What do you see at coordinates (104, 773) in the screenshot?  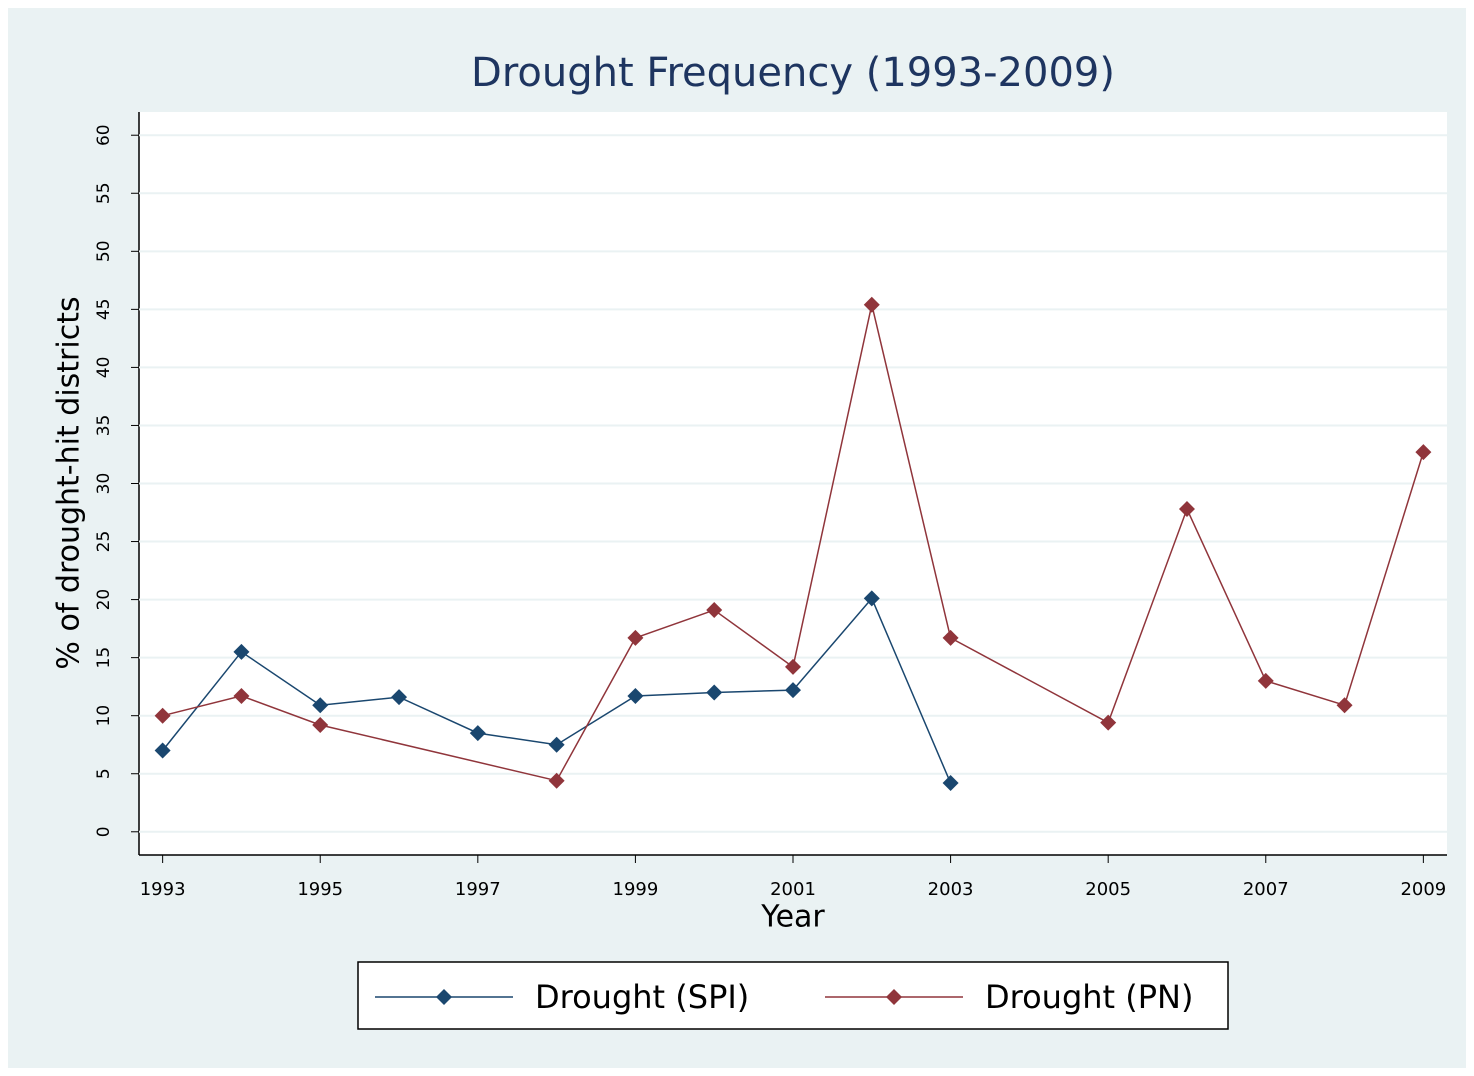 I see `y-tick-label: 5` at bounding box center [104, 773].